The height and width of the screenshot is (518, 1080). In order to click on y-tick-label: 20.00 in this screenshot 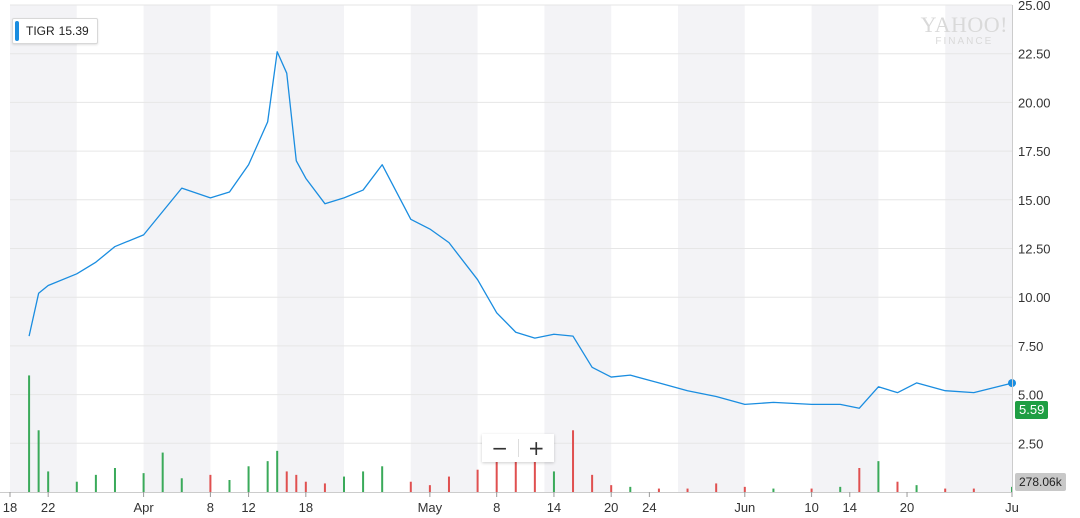, I will do `click(1034, 102)`.